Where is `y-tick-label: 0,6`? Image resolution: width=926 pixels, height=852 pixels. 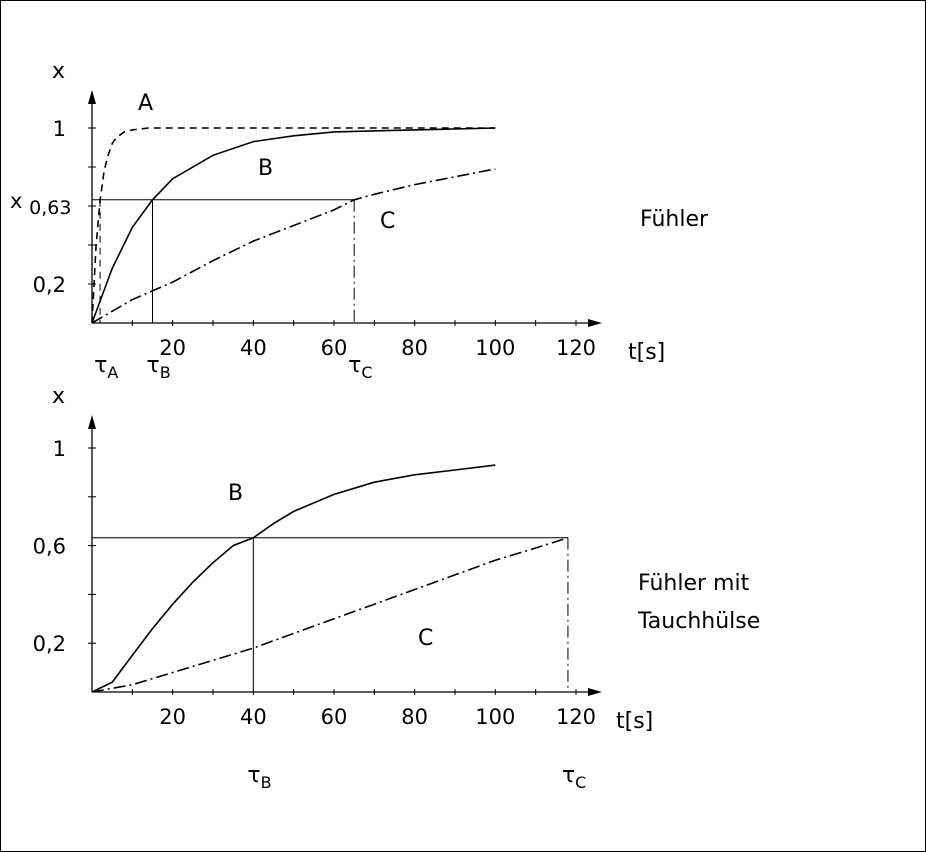
y-tick-label: 0,6 is located at coordinates (49, 547).